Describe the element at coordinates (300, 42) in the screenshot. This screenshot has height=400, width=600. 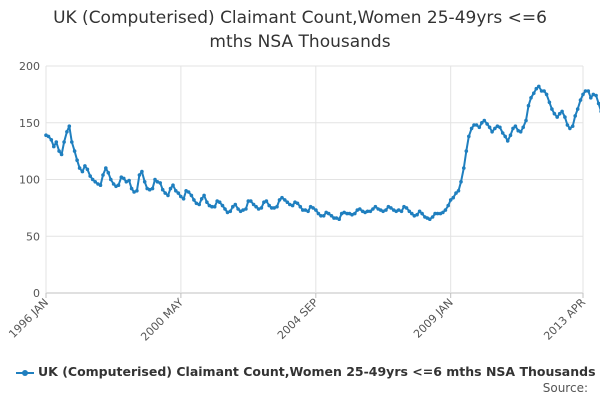
I see `chart-title-line-2: mths NSA Thousands` at that location.